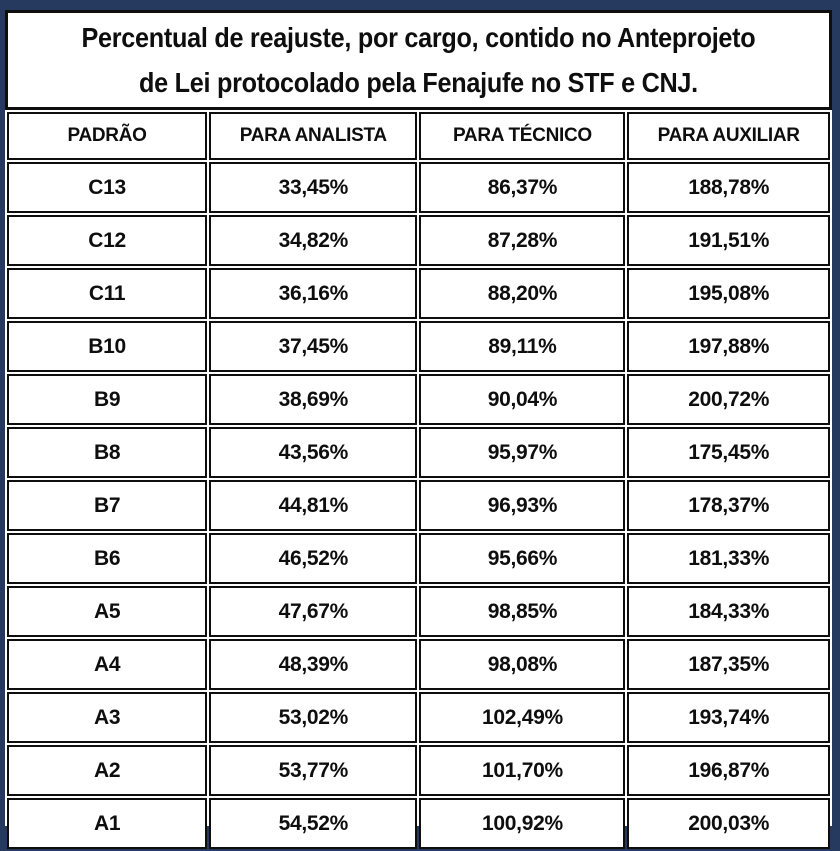  Describe the element at coordinates (313, 611) in the screenshot. I see `analista-value-cell: 47,67%` at that location.